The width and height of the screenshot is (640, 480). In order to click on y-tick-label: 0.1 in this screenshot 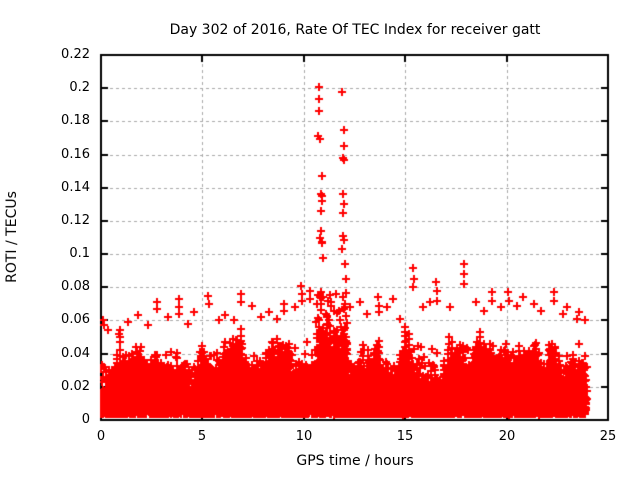, I will do `click(79, 253)`.